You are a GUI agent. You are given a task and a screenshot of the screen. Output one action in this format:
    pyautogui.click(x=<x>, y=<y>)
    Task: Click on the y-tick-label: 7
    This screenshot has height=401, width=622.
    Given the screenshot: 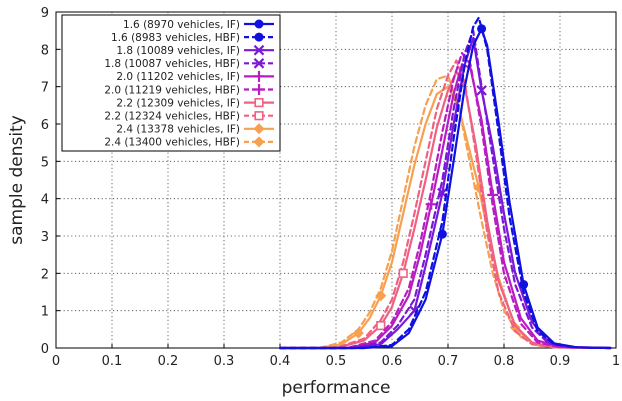 What is the action you would take?
    pyautogui.click(x=45, y=88)
    